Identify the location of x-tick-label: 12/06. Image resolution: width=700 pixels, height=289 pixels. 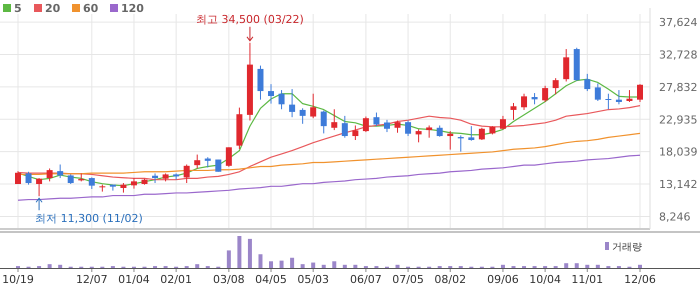
(640, 279).